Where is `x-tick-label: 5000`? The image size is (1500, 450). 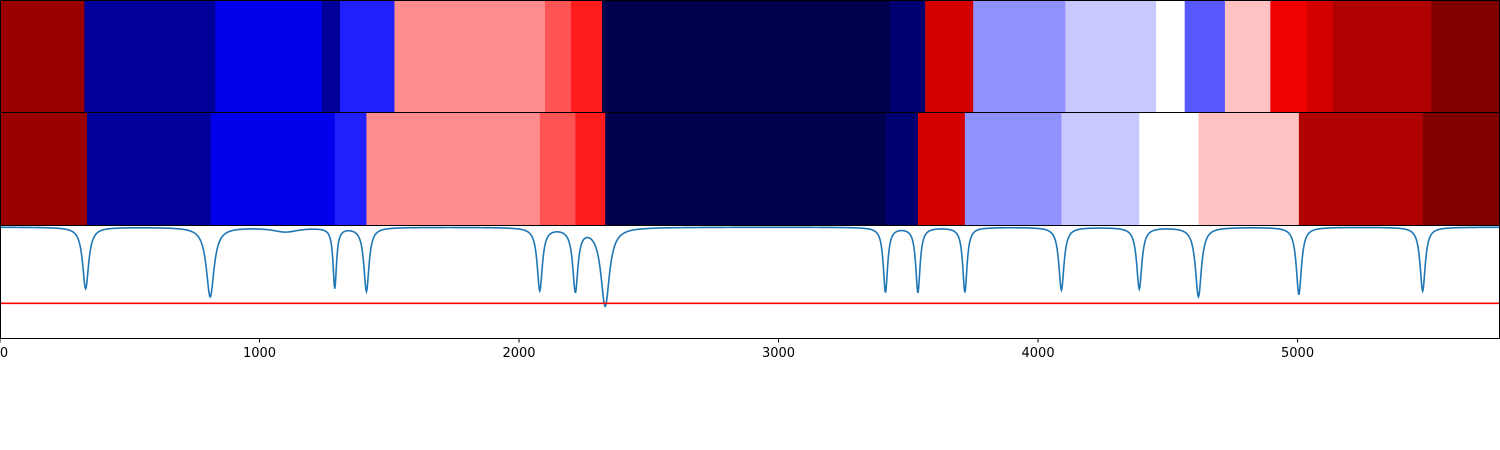
x-tick-label: 5000 is located at coordinates (1297, 353).